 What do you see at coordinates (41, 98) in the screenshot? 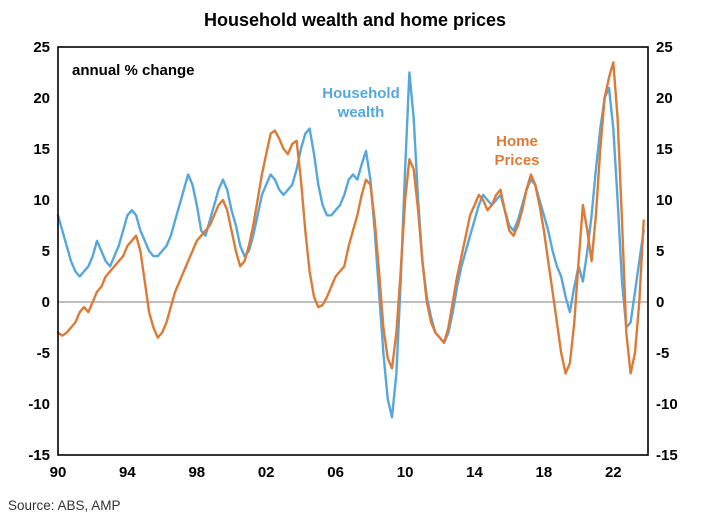
I see `y-tick-left: 20` at bounding box center [41, 98].